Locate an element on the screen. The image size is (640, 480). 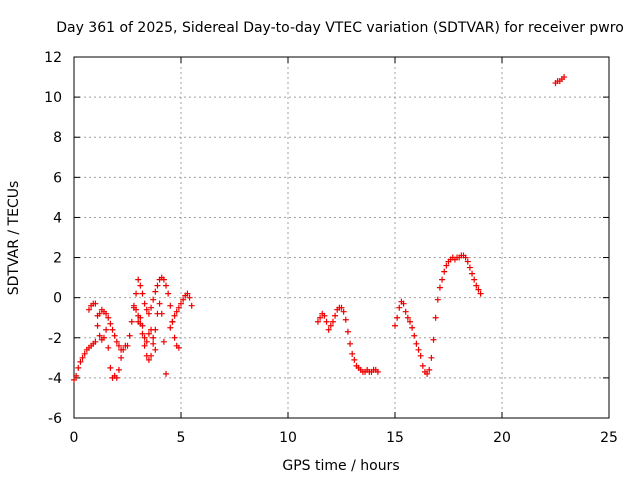
y-tick-label: 8 is located at coordinates (57, 138).